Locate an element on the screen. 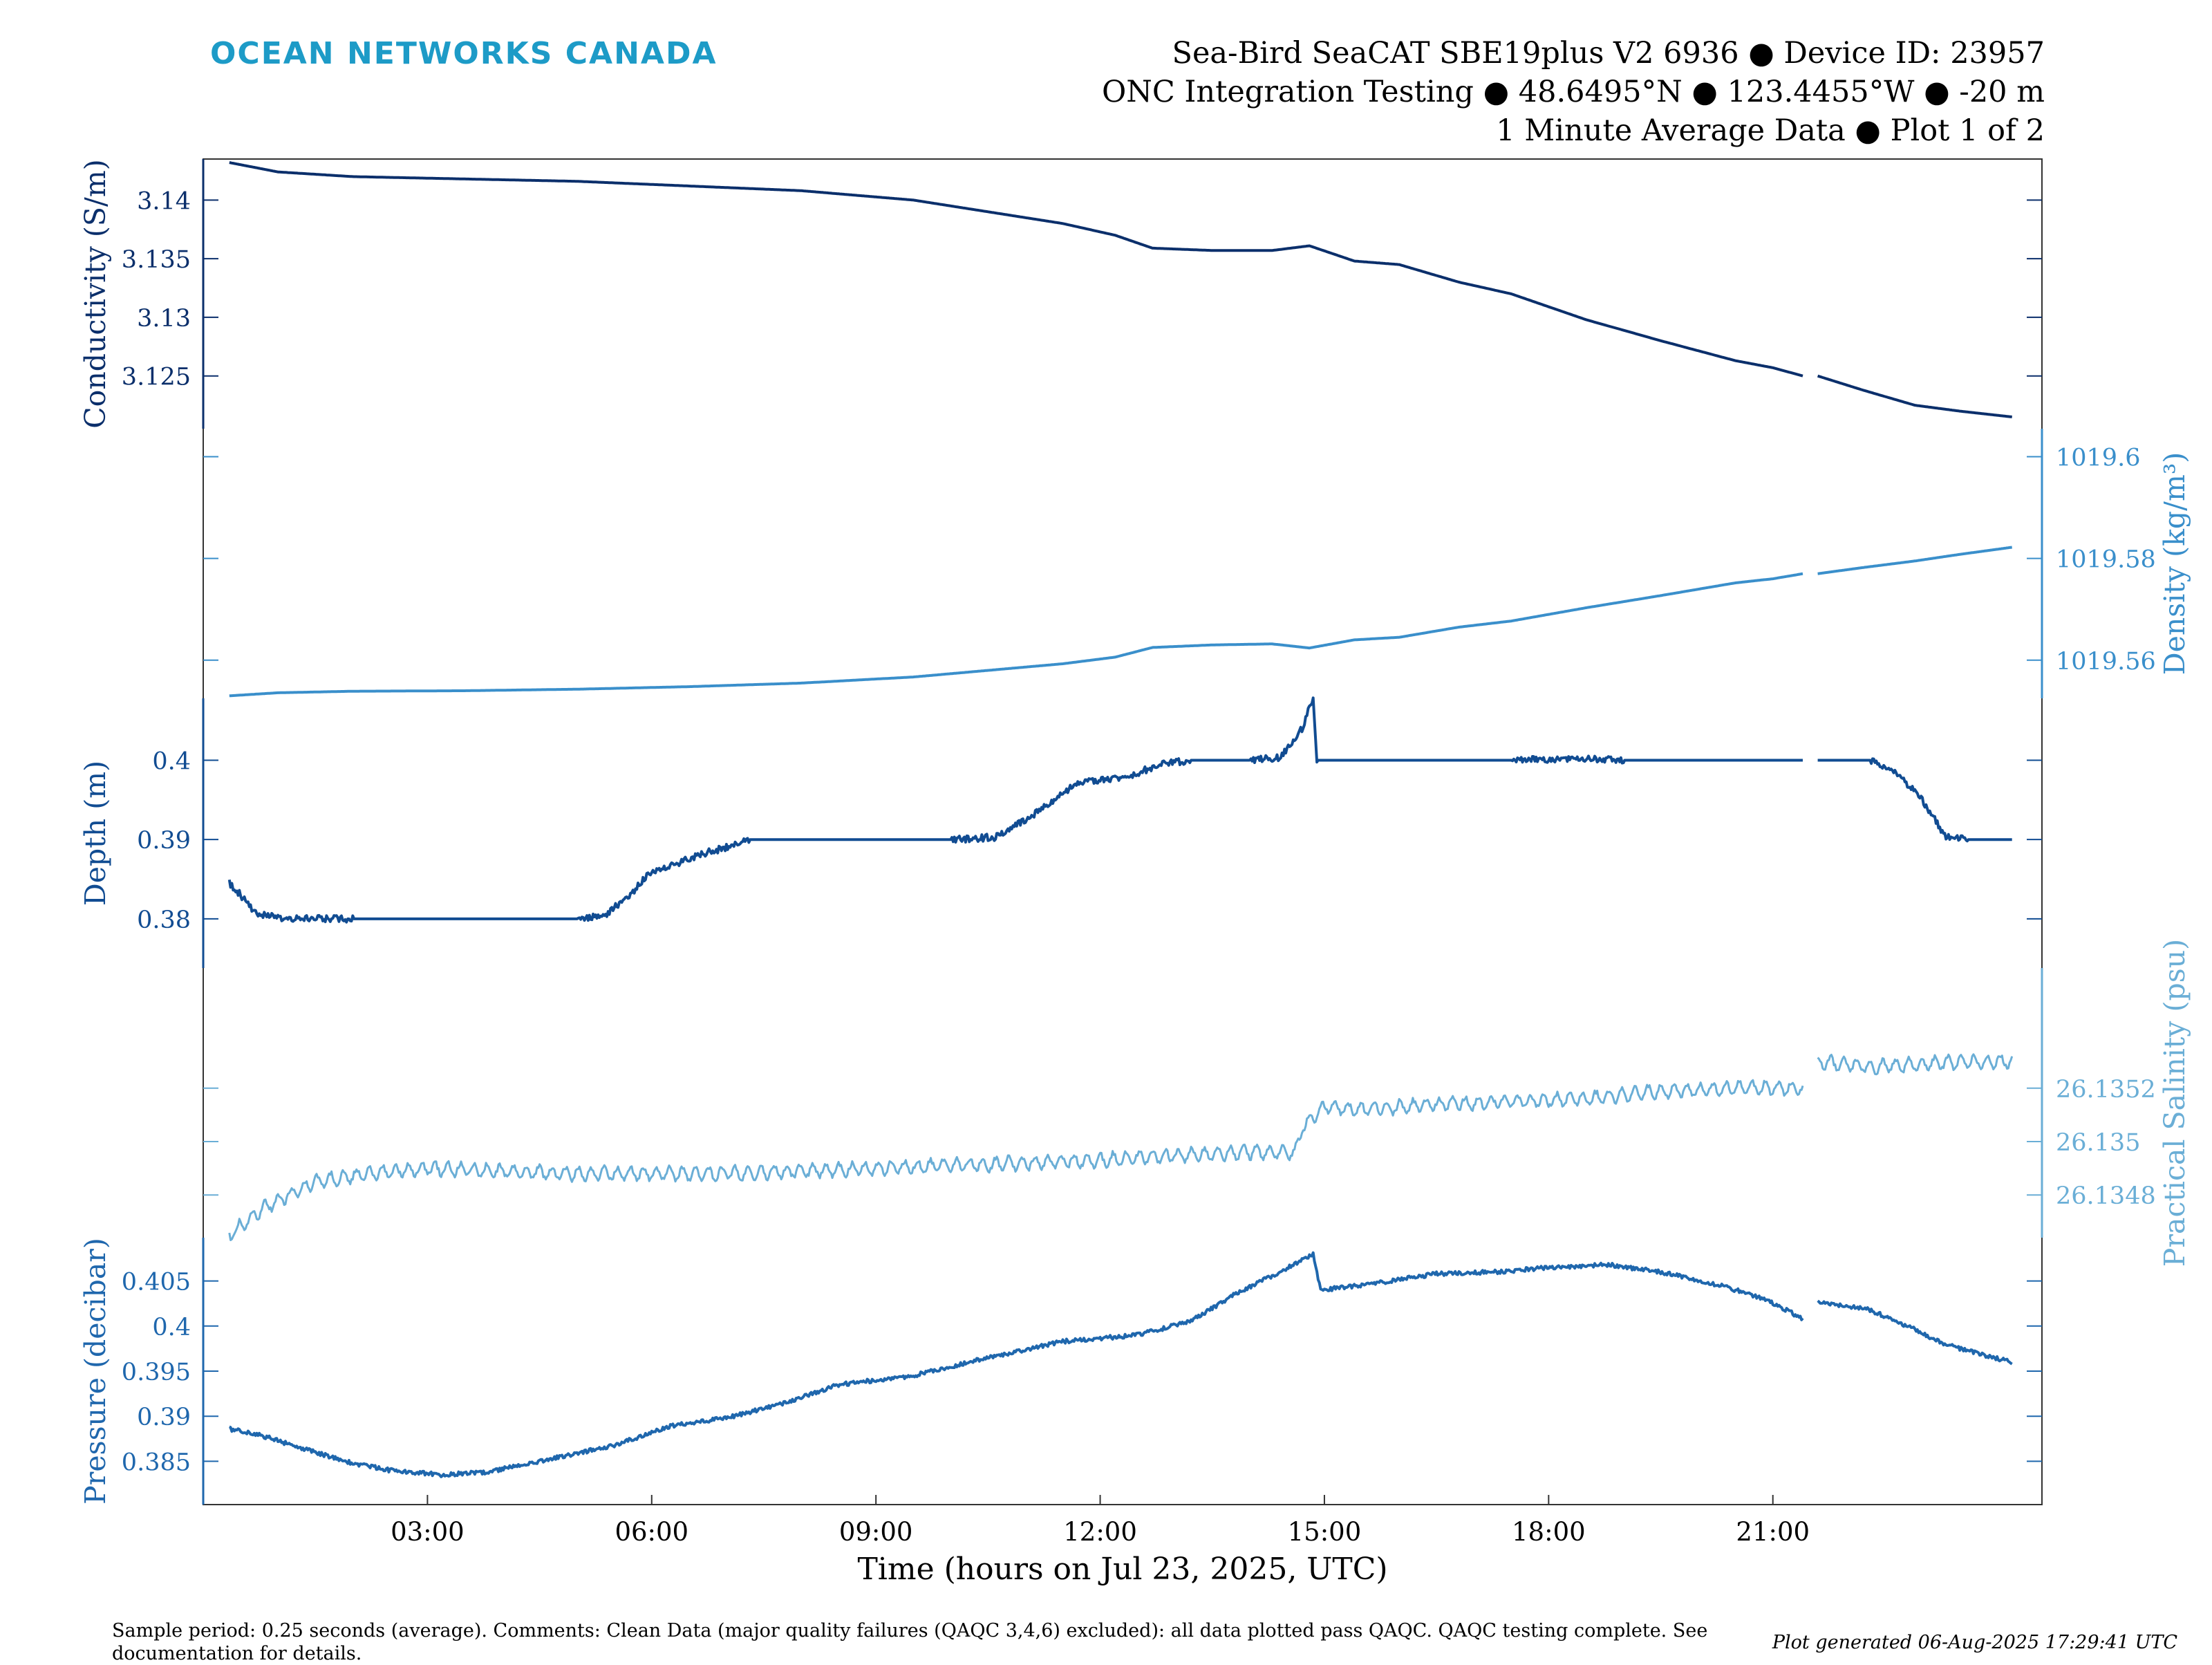 The height and width of the screenshot is (1665, 2212). depth-tick-label: 0.4 is located at coordinates (171, 761).